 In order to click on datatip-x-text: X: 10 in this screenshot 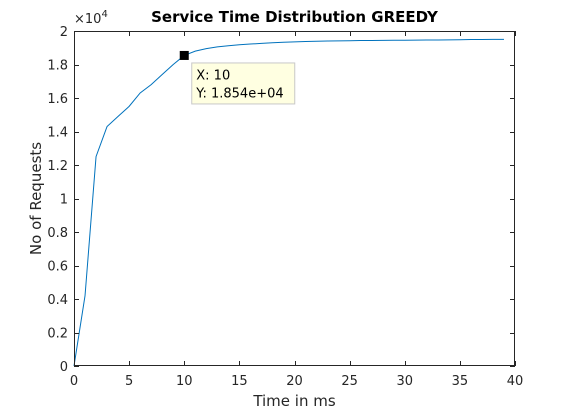, I will do `click(213, 75)`.